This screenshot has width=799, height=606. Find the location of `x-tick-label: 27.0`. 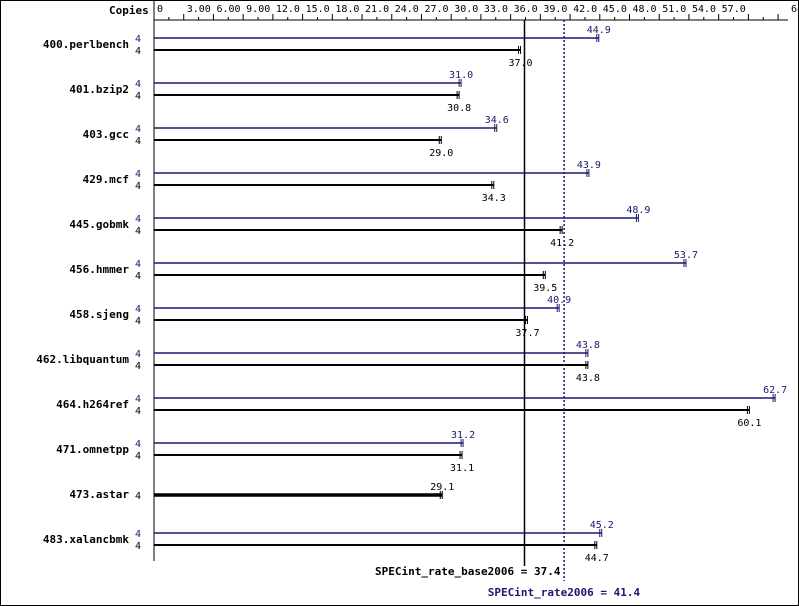

x-tick-label: 27.0 is located at coordinates (436, 9).